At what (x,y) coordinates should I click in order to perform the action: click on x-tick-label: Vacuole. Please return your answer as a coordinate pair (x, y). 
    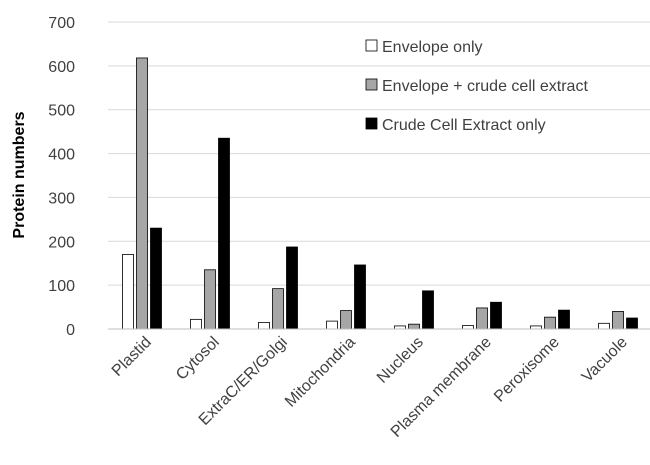
    Looking at the image, I should click on (605, 360).